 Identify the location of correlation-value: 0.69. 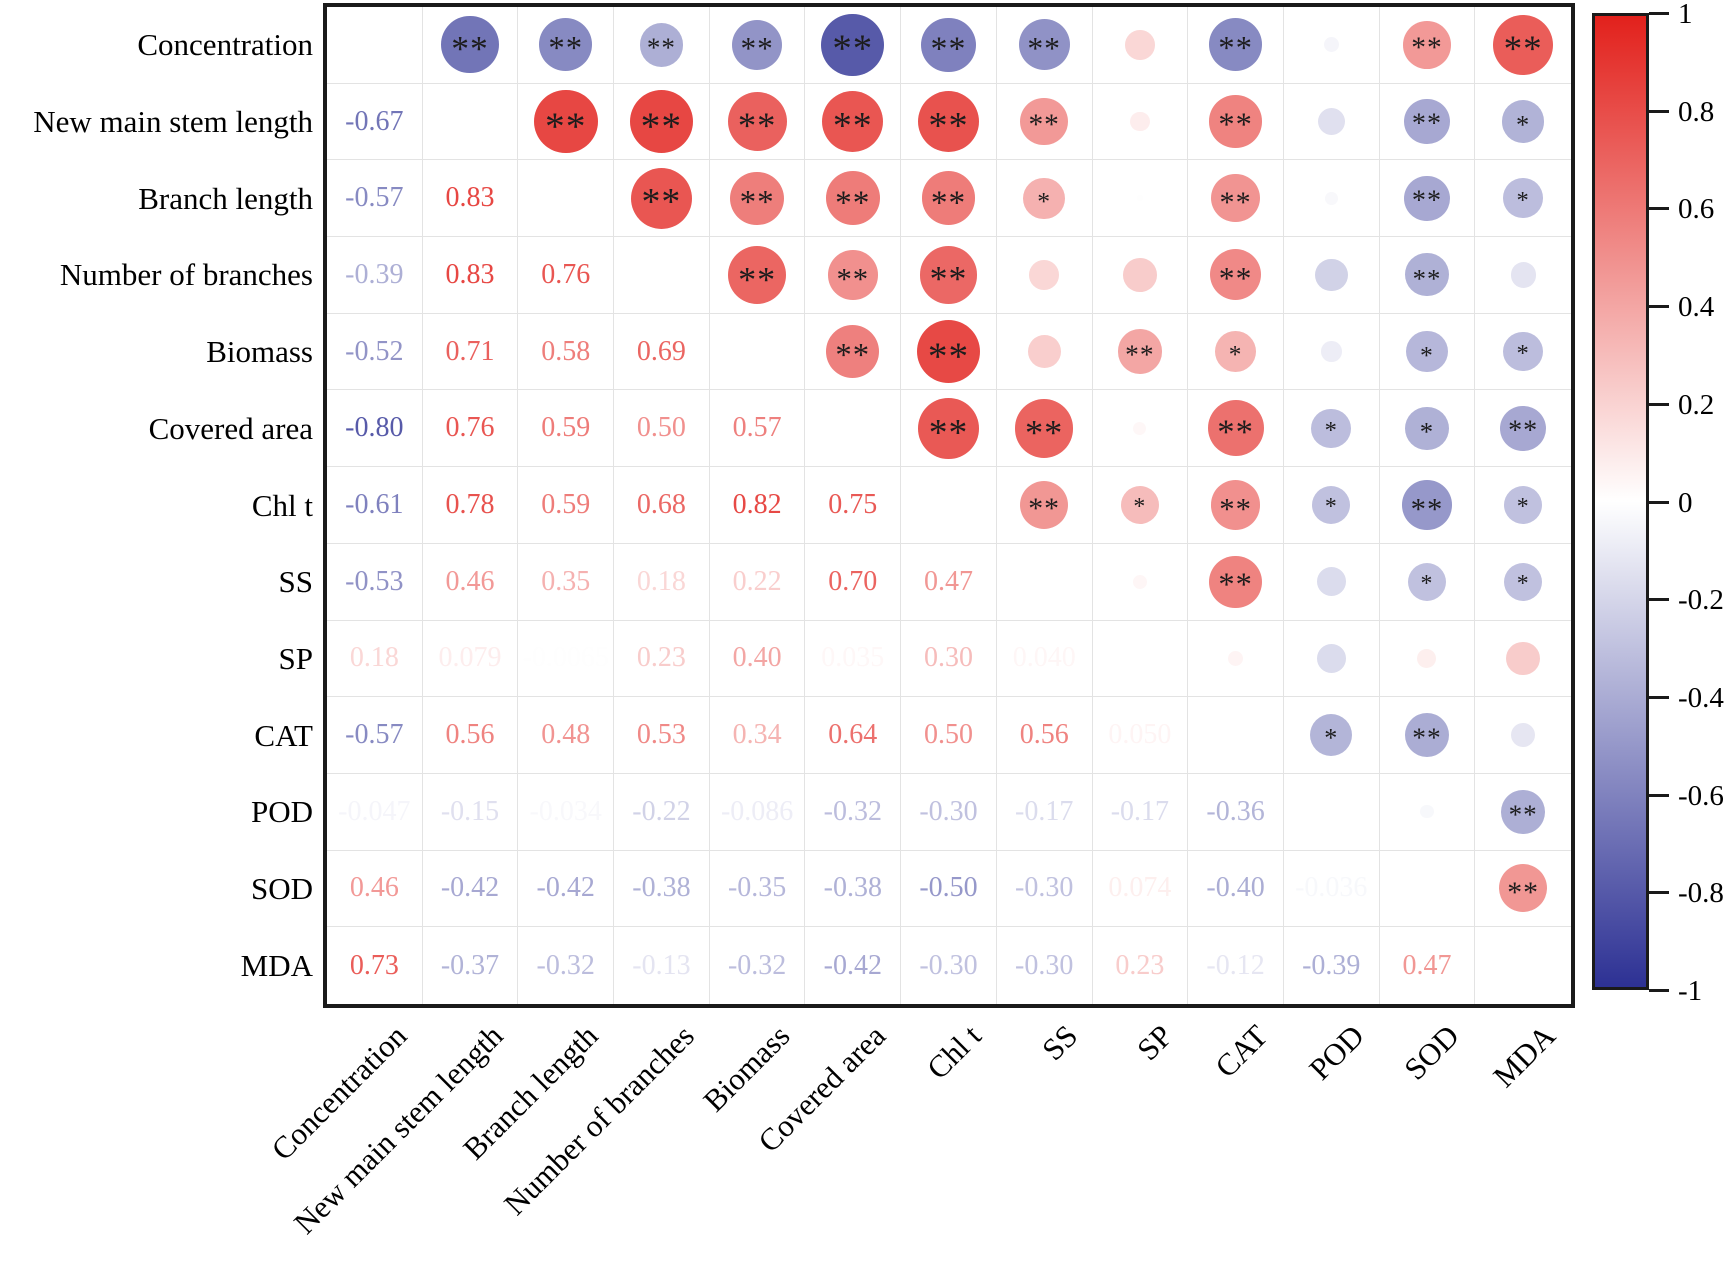
(661, 351).